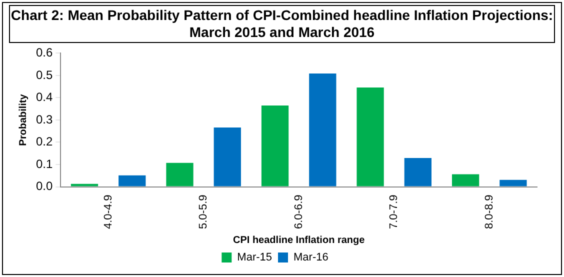  Describe the element at coordinates (254, 258) in the screenshot. I see `legend-label: Mar-15` at that location.